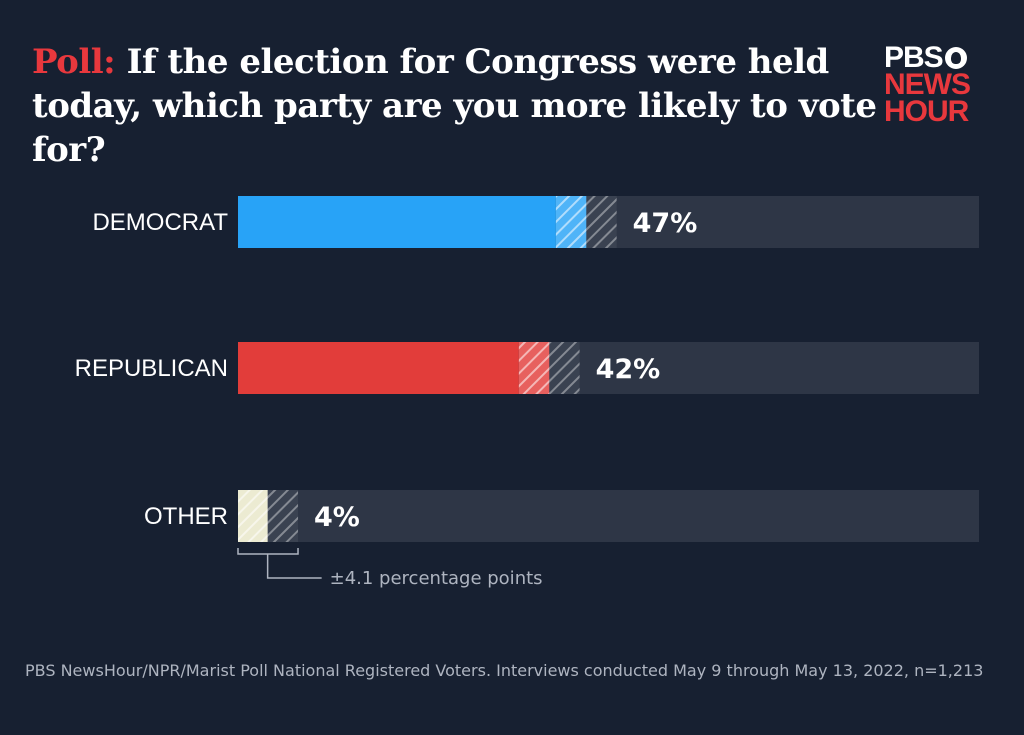 The width and height of the screenshot is (1024, 735). I want to click on logo-line1: PBS, so click(914, 57).